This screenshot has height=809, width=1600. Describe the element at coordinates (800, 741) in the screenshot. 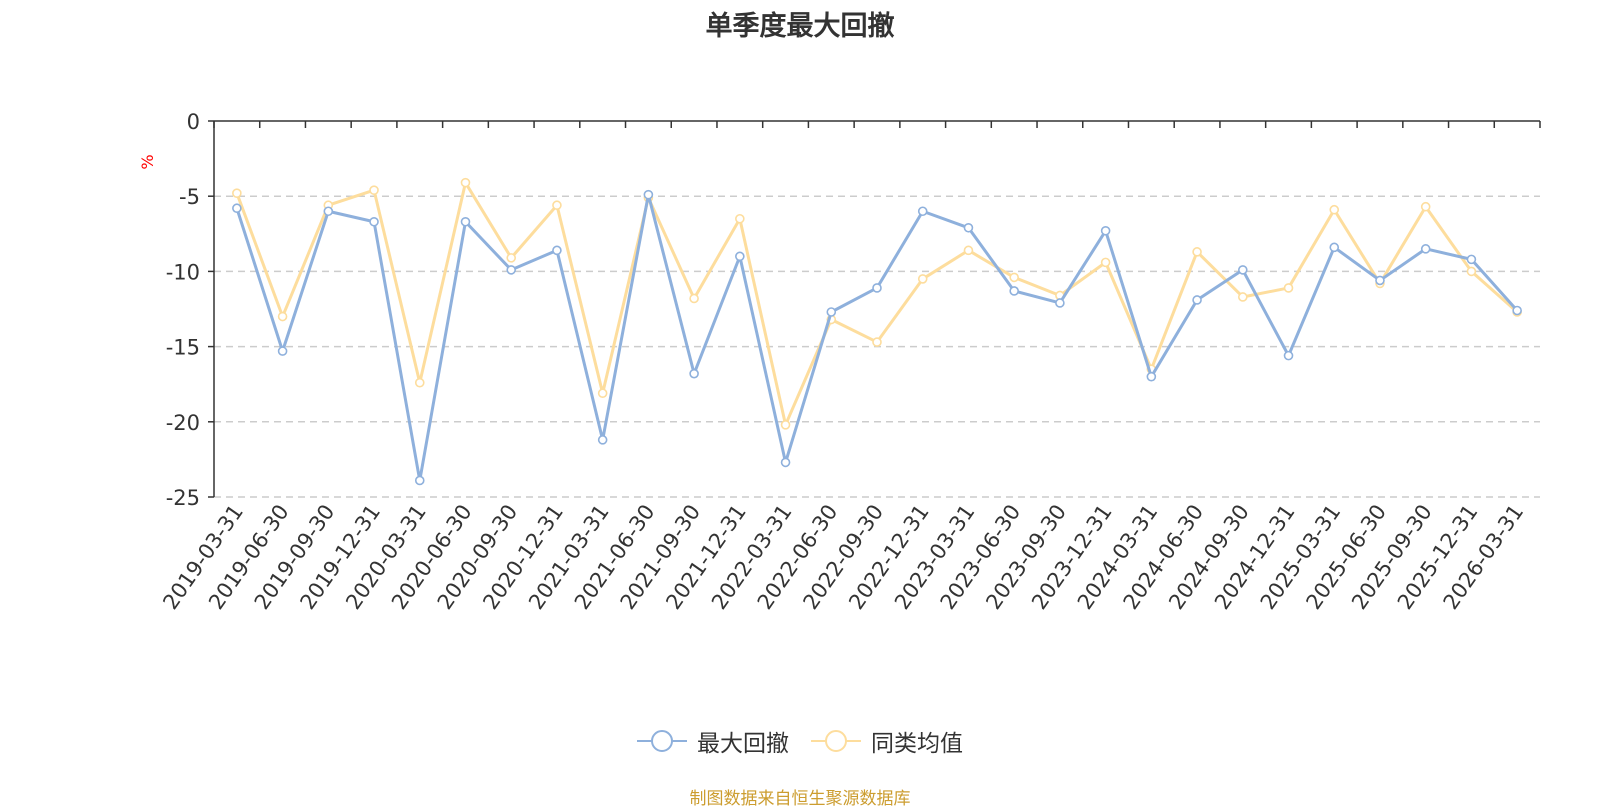

I see `chart-legend: 最大回撤 同类均值` at that location.